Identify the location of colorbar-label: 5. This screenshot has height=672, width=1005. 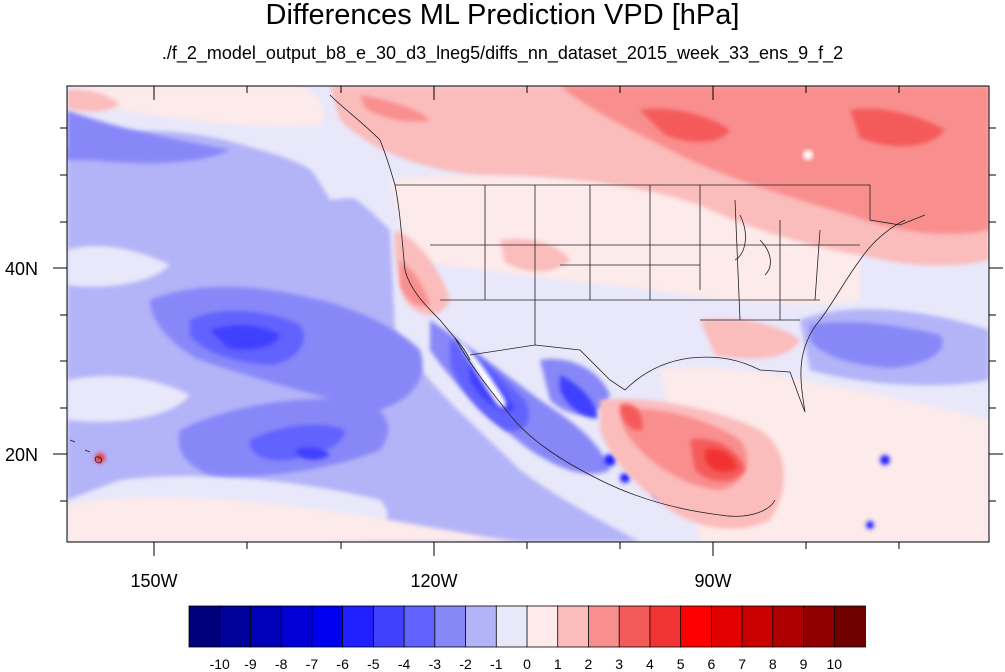
(681, 664).